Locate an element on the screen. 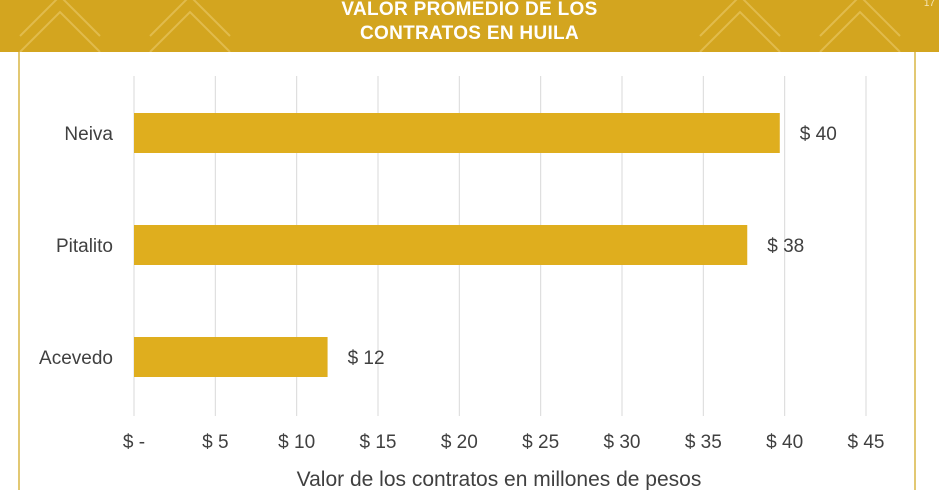 The image size is (939, 490). page-number: 17 is located at coordinates (929, 4).